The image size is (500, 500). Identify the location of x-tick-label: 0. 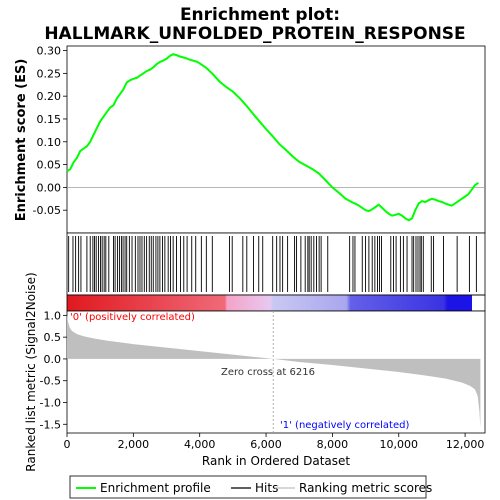
(67, 444).